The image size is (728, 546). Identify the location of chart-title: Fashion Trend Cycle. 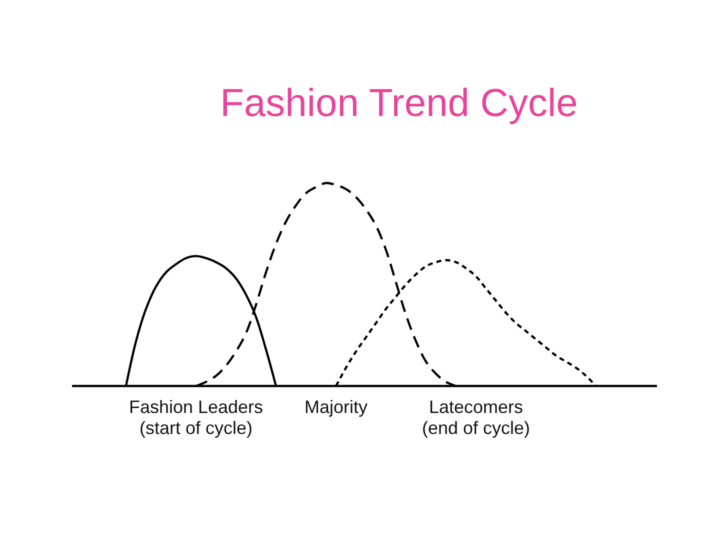
(399, 103).